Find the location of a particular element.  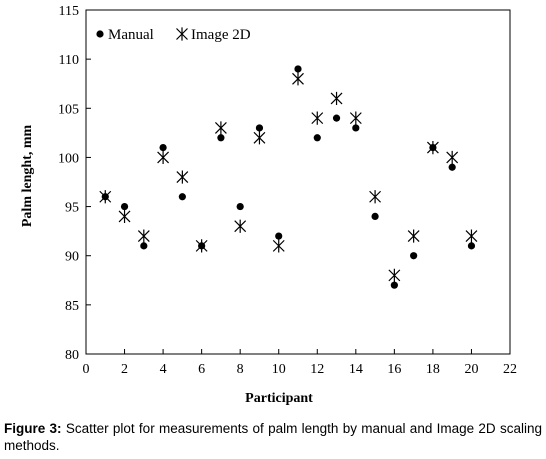

x-tick-label: 0 is located at coordinates (86, 369).